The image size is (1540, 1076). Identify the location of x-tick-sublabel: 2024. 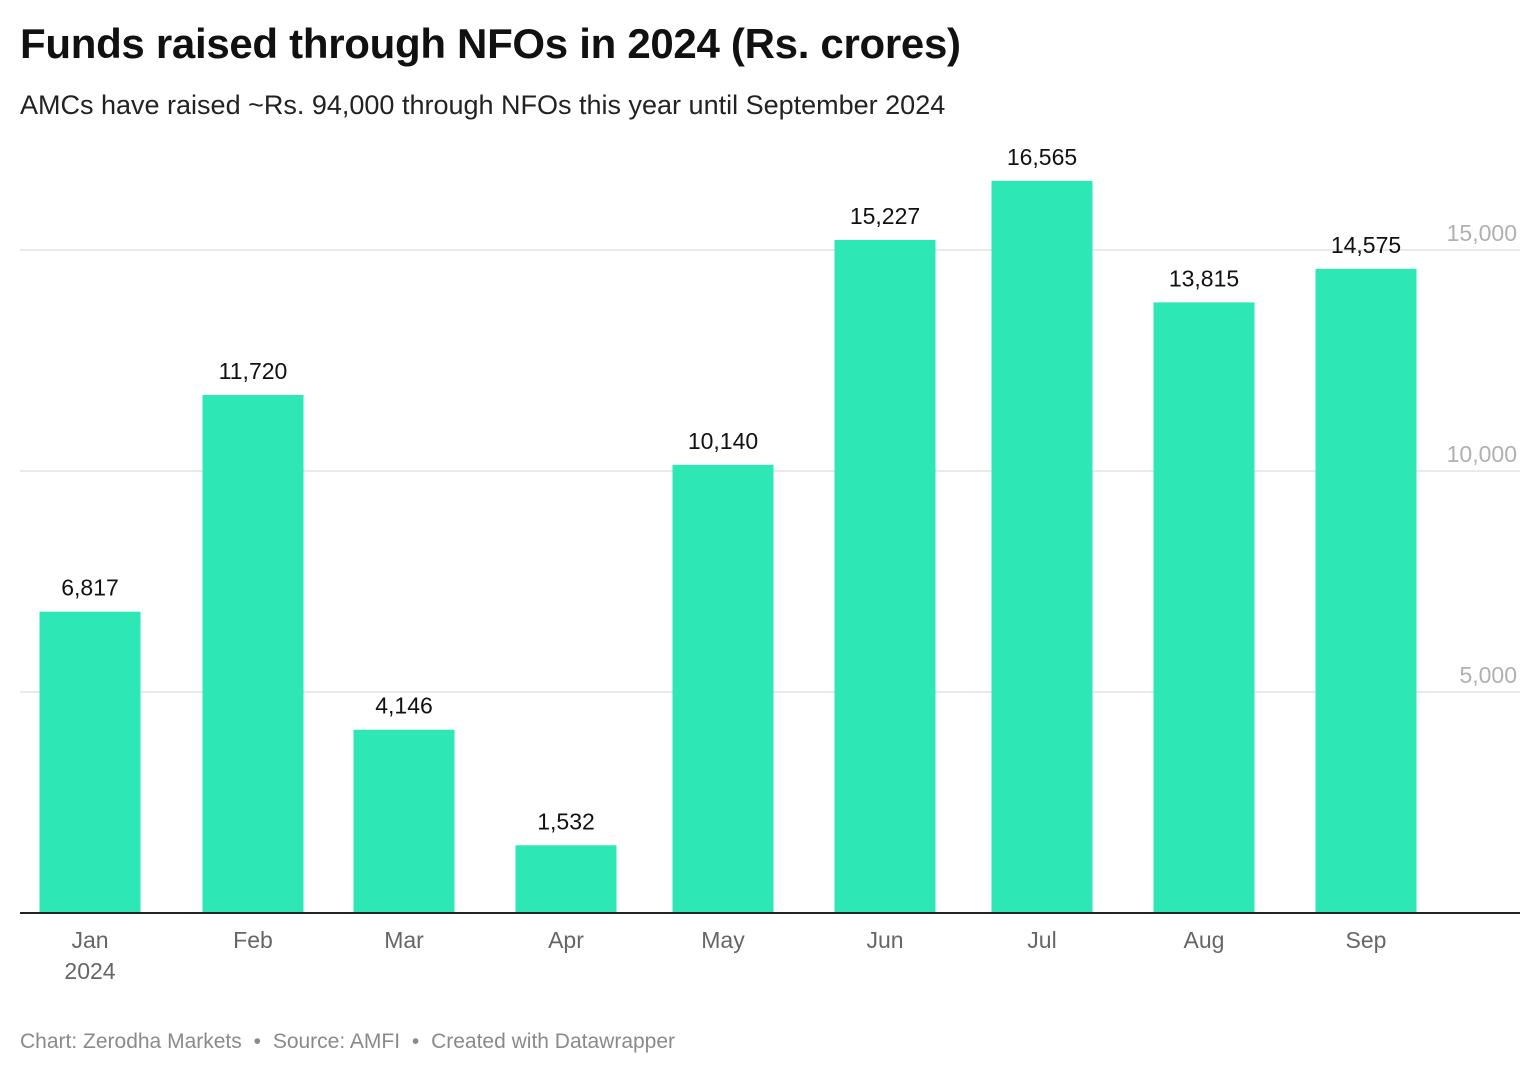
(89, 971).